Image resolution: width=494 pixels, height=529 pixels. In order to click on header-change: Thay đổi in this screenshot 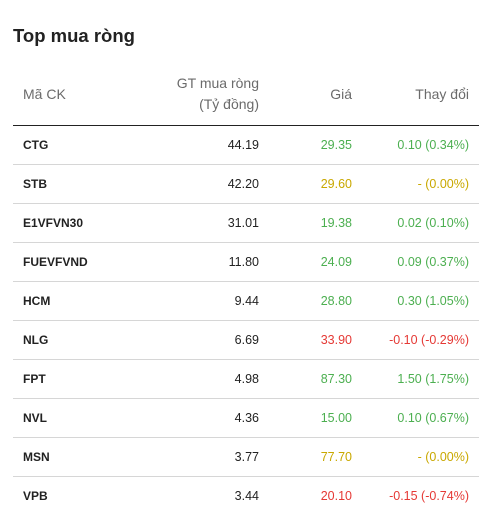, I will do `click(442, 94)`.